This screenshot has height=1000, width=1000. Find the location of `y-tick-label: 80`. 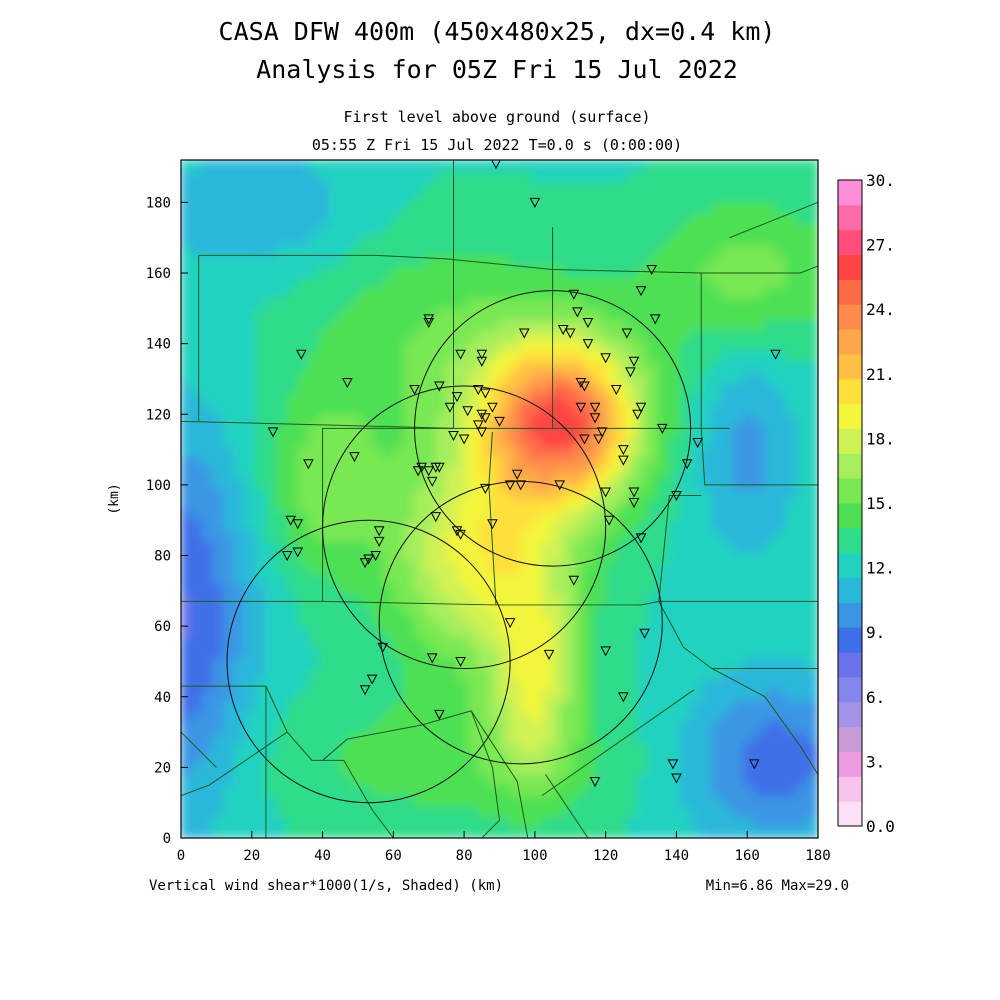

y-tick-label: 80 is located at coordinates (162, 557).